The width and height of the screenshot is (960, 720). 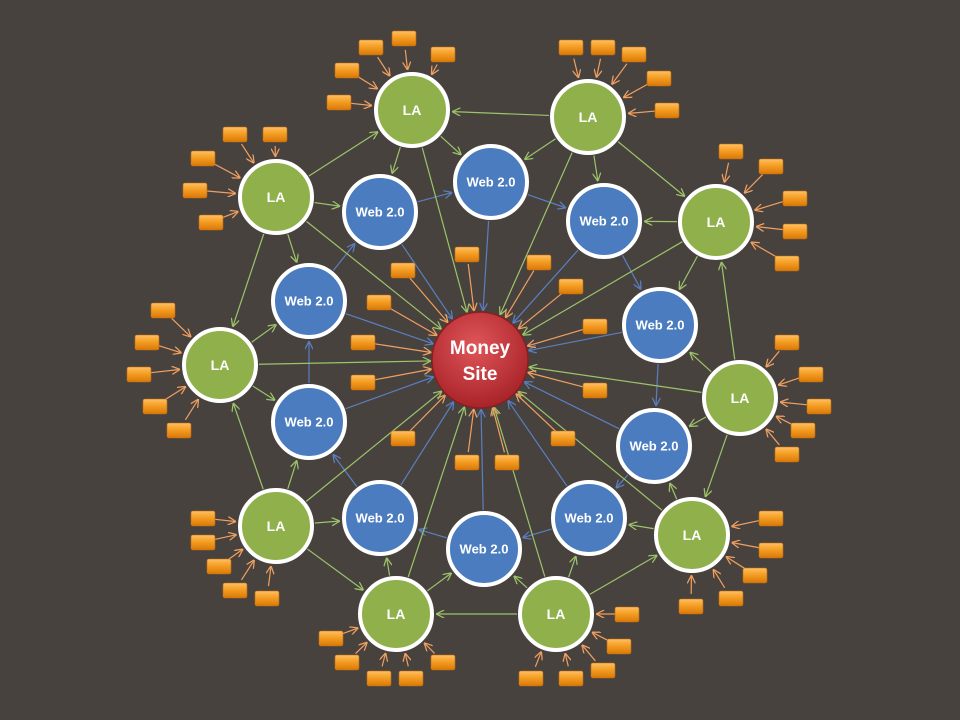 I want to click on web-to-money-arrow, so click(x=572, y=406).